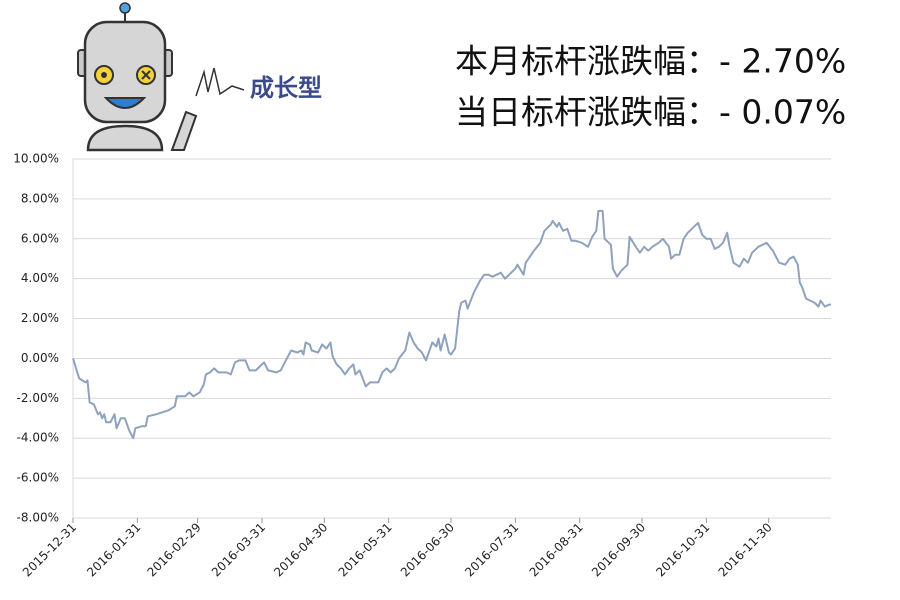 The image size is (900, 600). What do you see at coordinates (38, 438) in the screenshot?
I see `y-tick-label: -4.00%` at bounding box center [38, 438].